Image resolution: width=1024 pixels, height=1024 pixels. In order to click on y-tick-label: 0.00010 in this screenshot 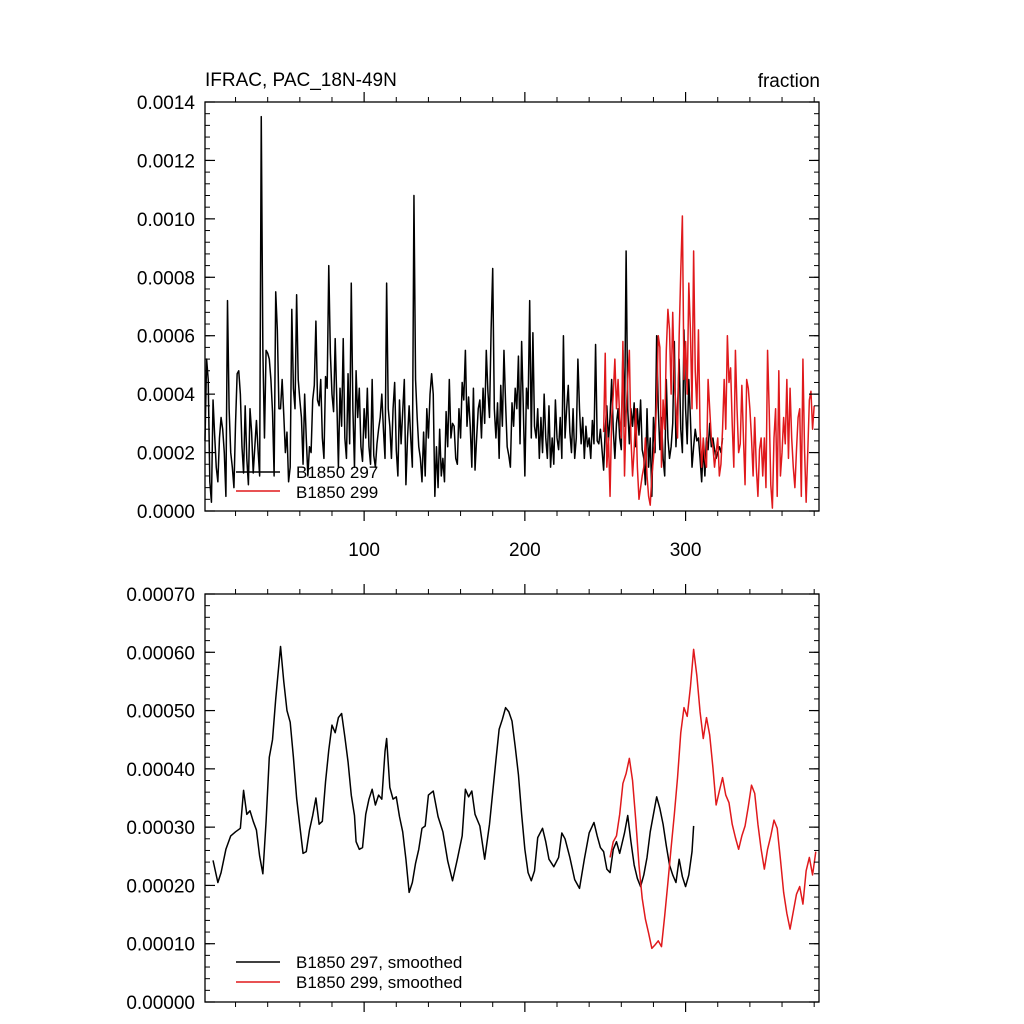, I will do `click(160, 945)`.